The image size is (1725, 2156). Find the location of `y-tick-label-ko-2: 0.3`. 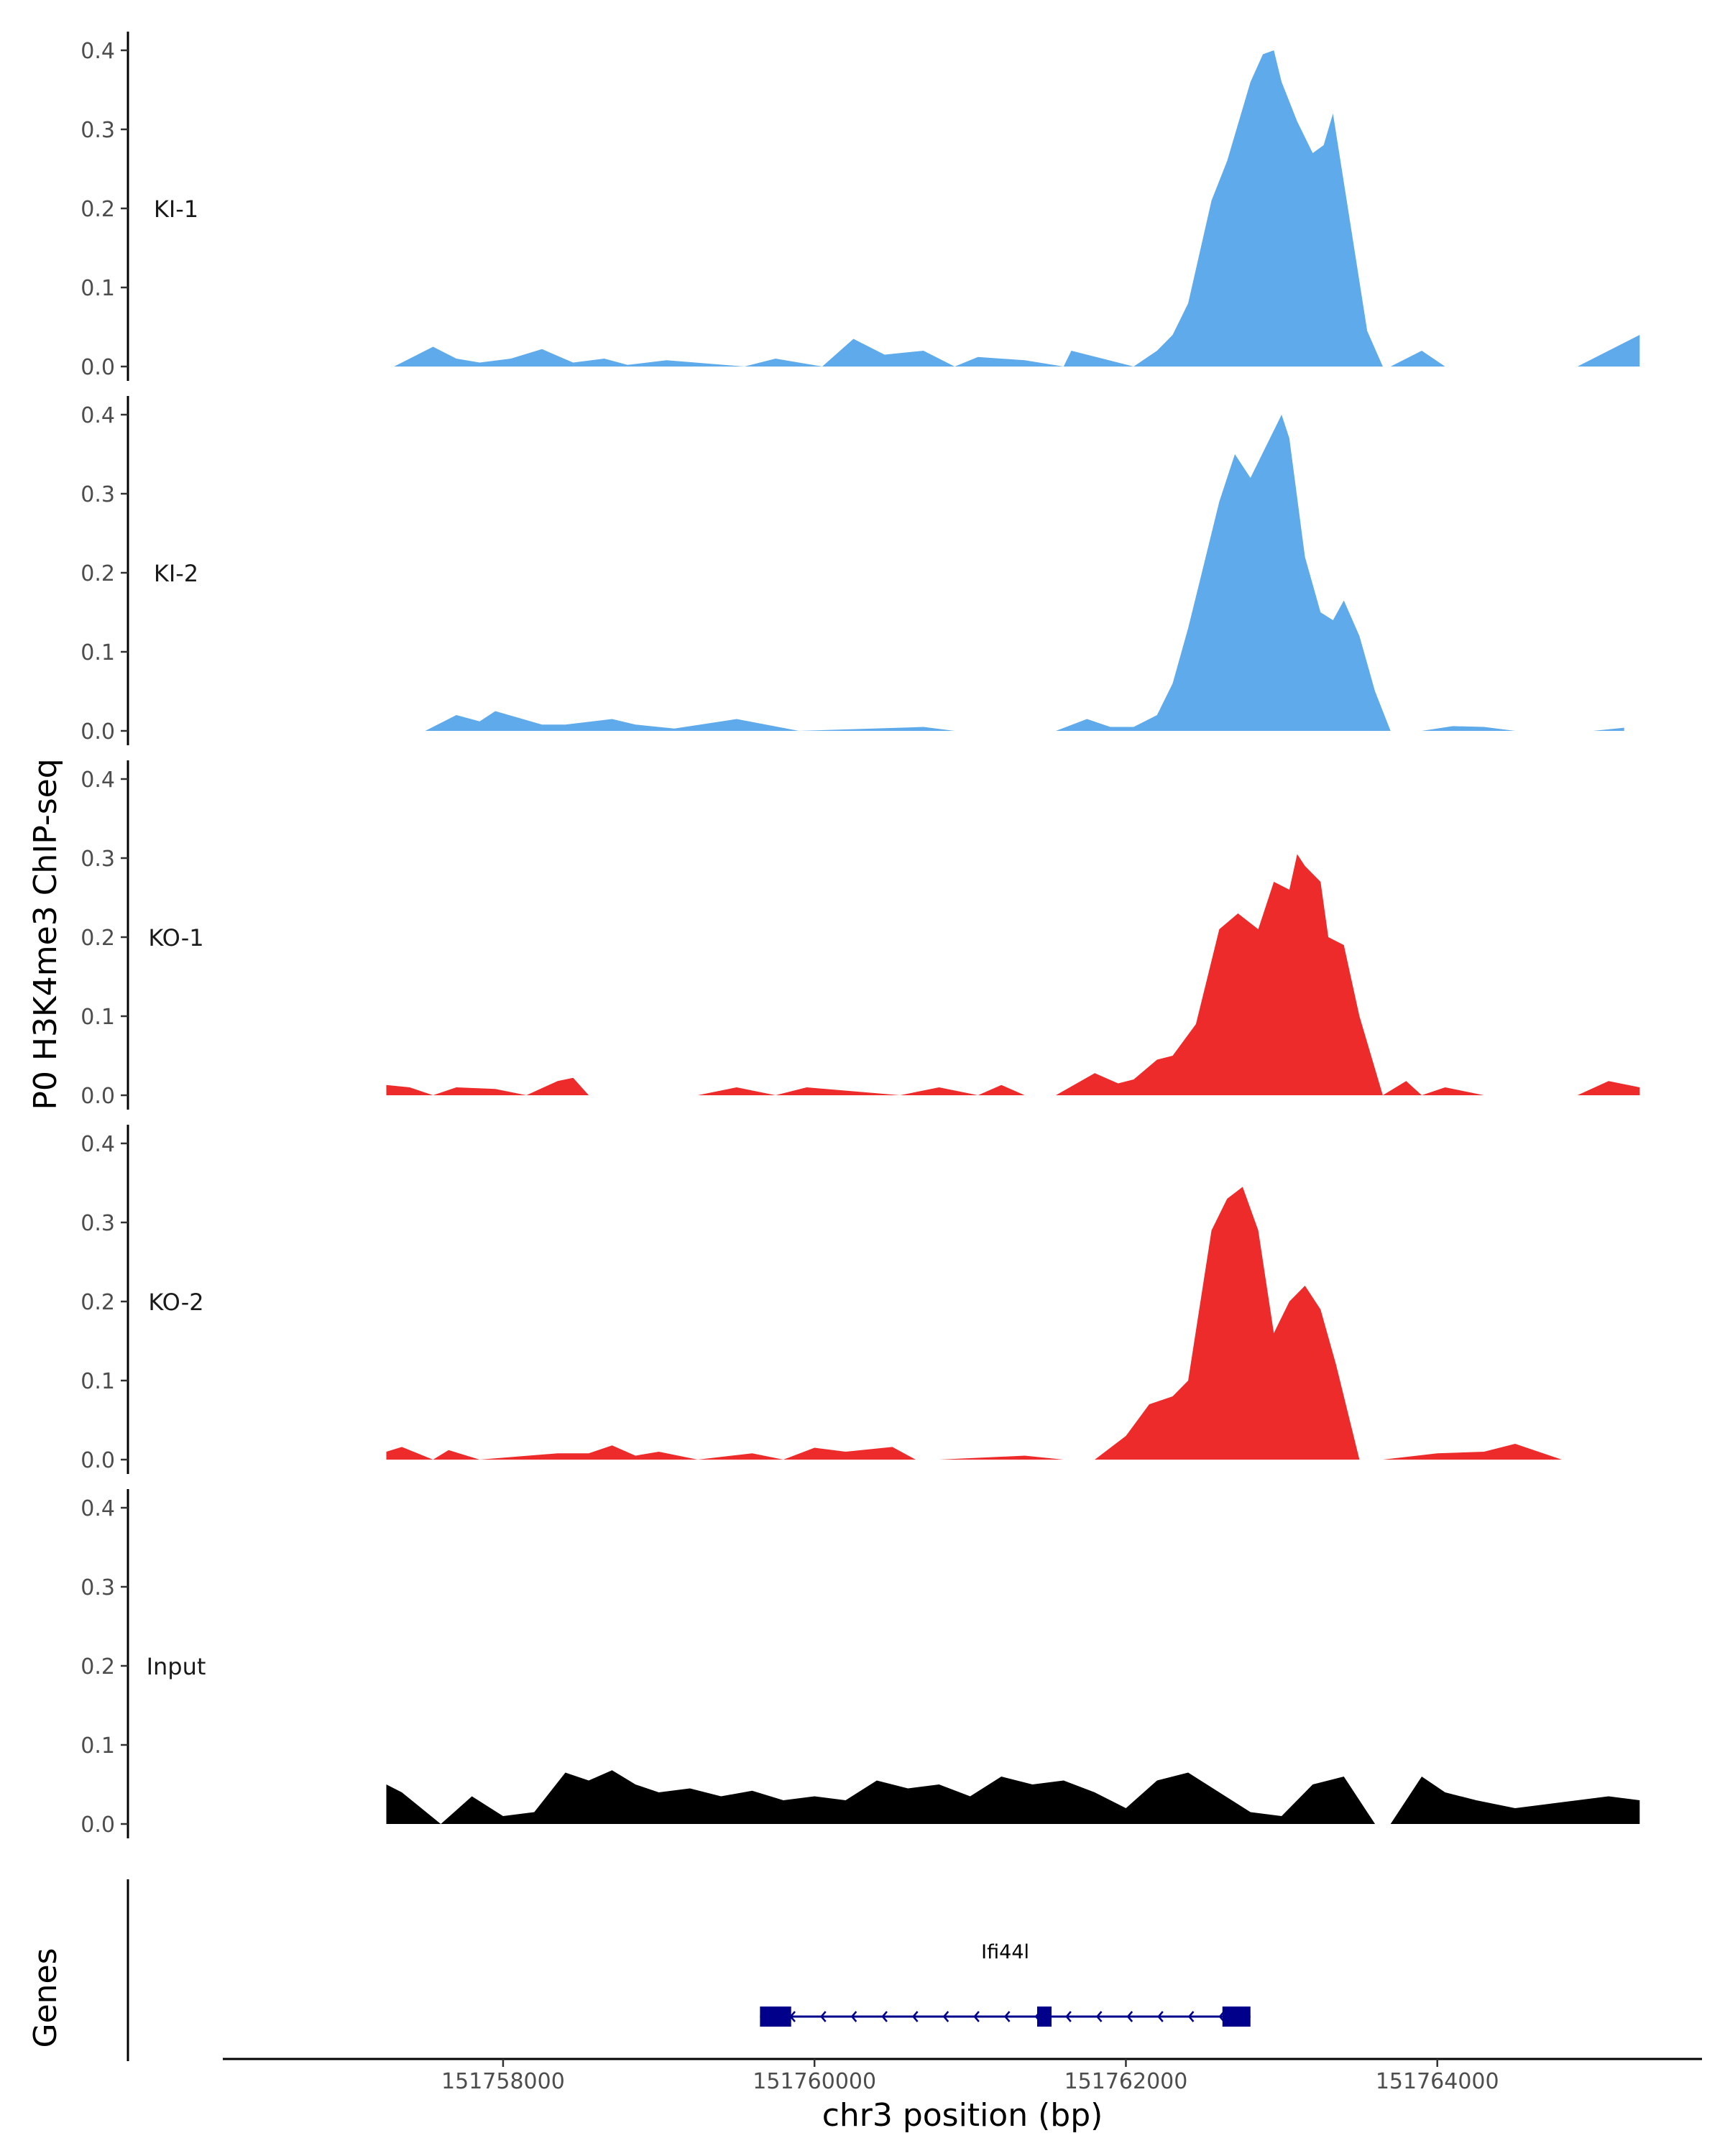

y-tick-label-ko-2: 0.3 is located at coordinates (97, 1223).